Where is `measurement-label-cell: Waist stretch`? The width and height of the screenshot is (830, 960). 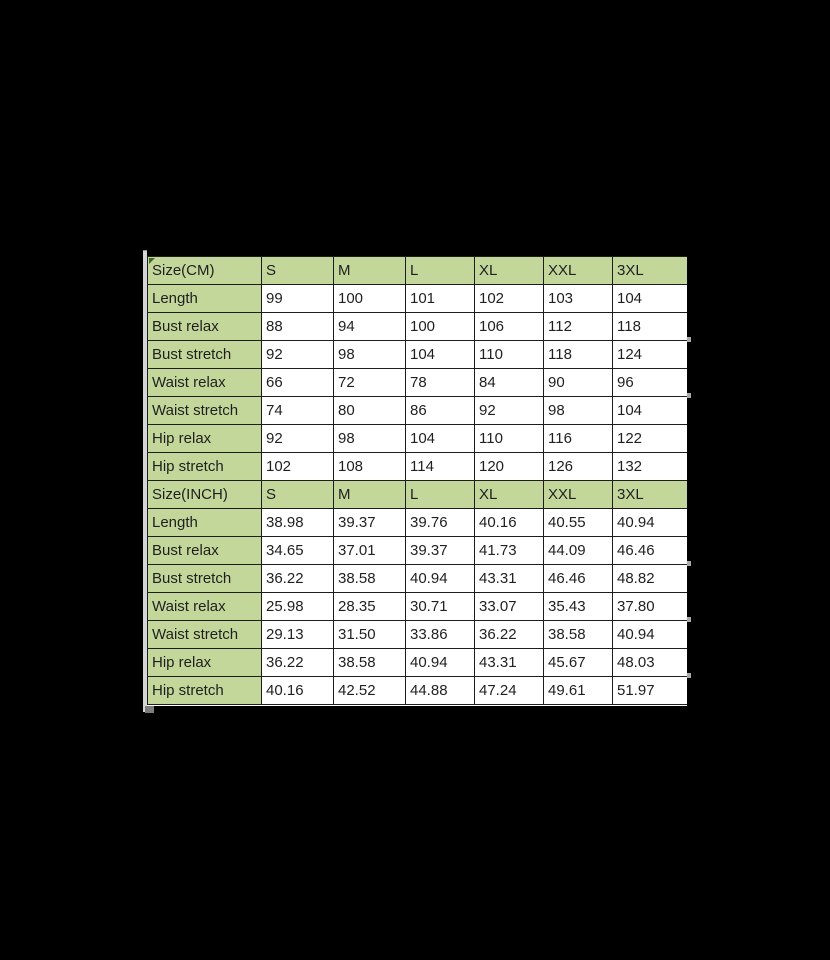
measurement-label-cell: Waist stretch is located at coordinates (204, 634).